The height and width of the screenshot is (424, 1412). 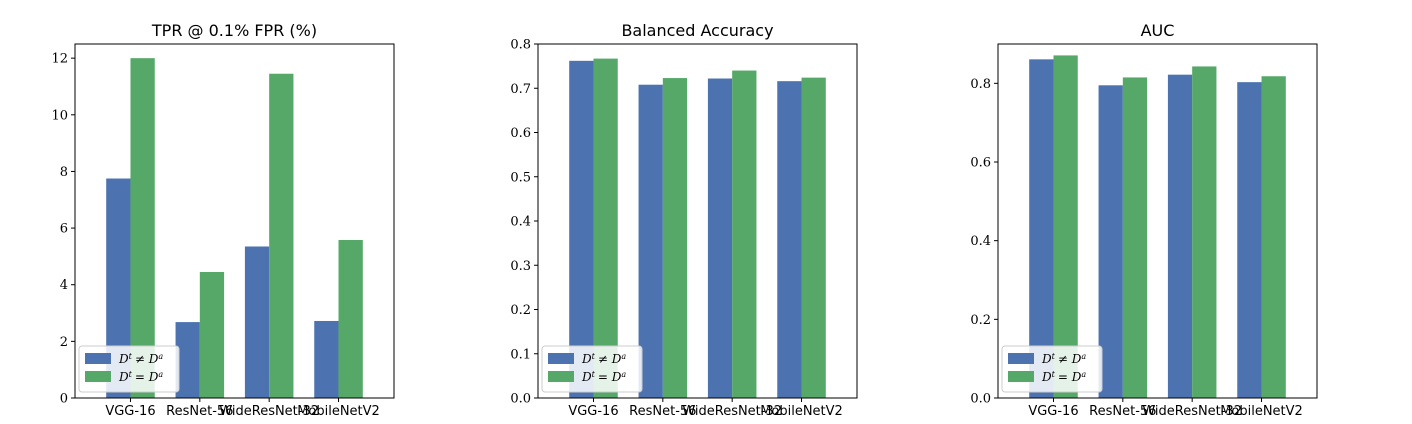 What do you see at coordinates (64, 285) in the screenshot?
I see `y-tick-label: 4` at bounding box center [64, 285].